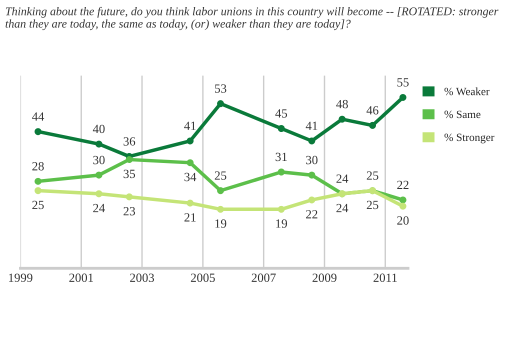 This screenshot has height=344, width=510. What do you see at coordinates (220, 88) in the screenshot?
I see `data-label: 53` at bounding box center [220, 88].